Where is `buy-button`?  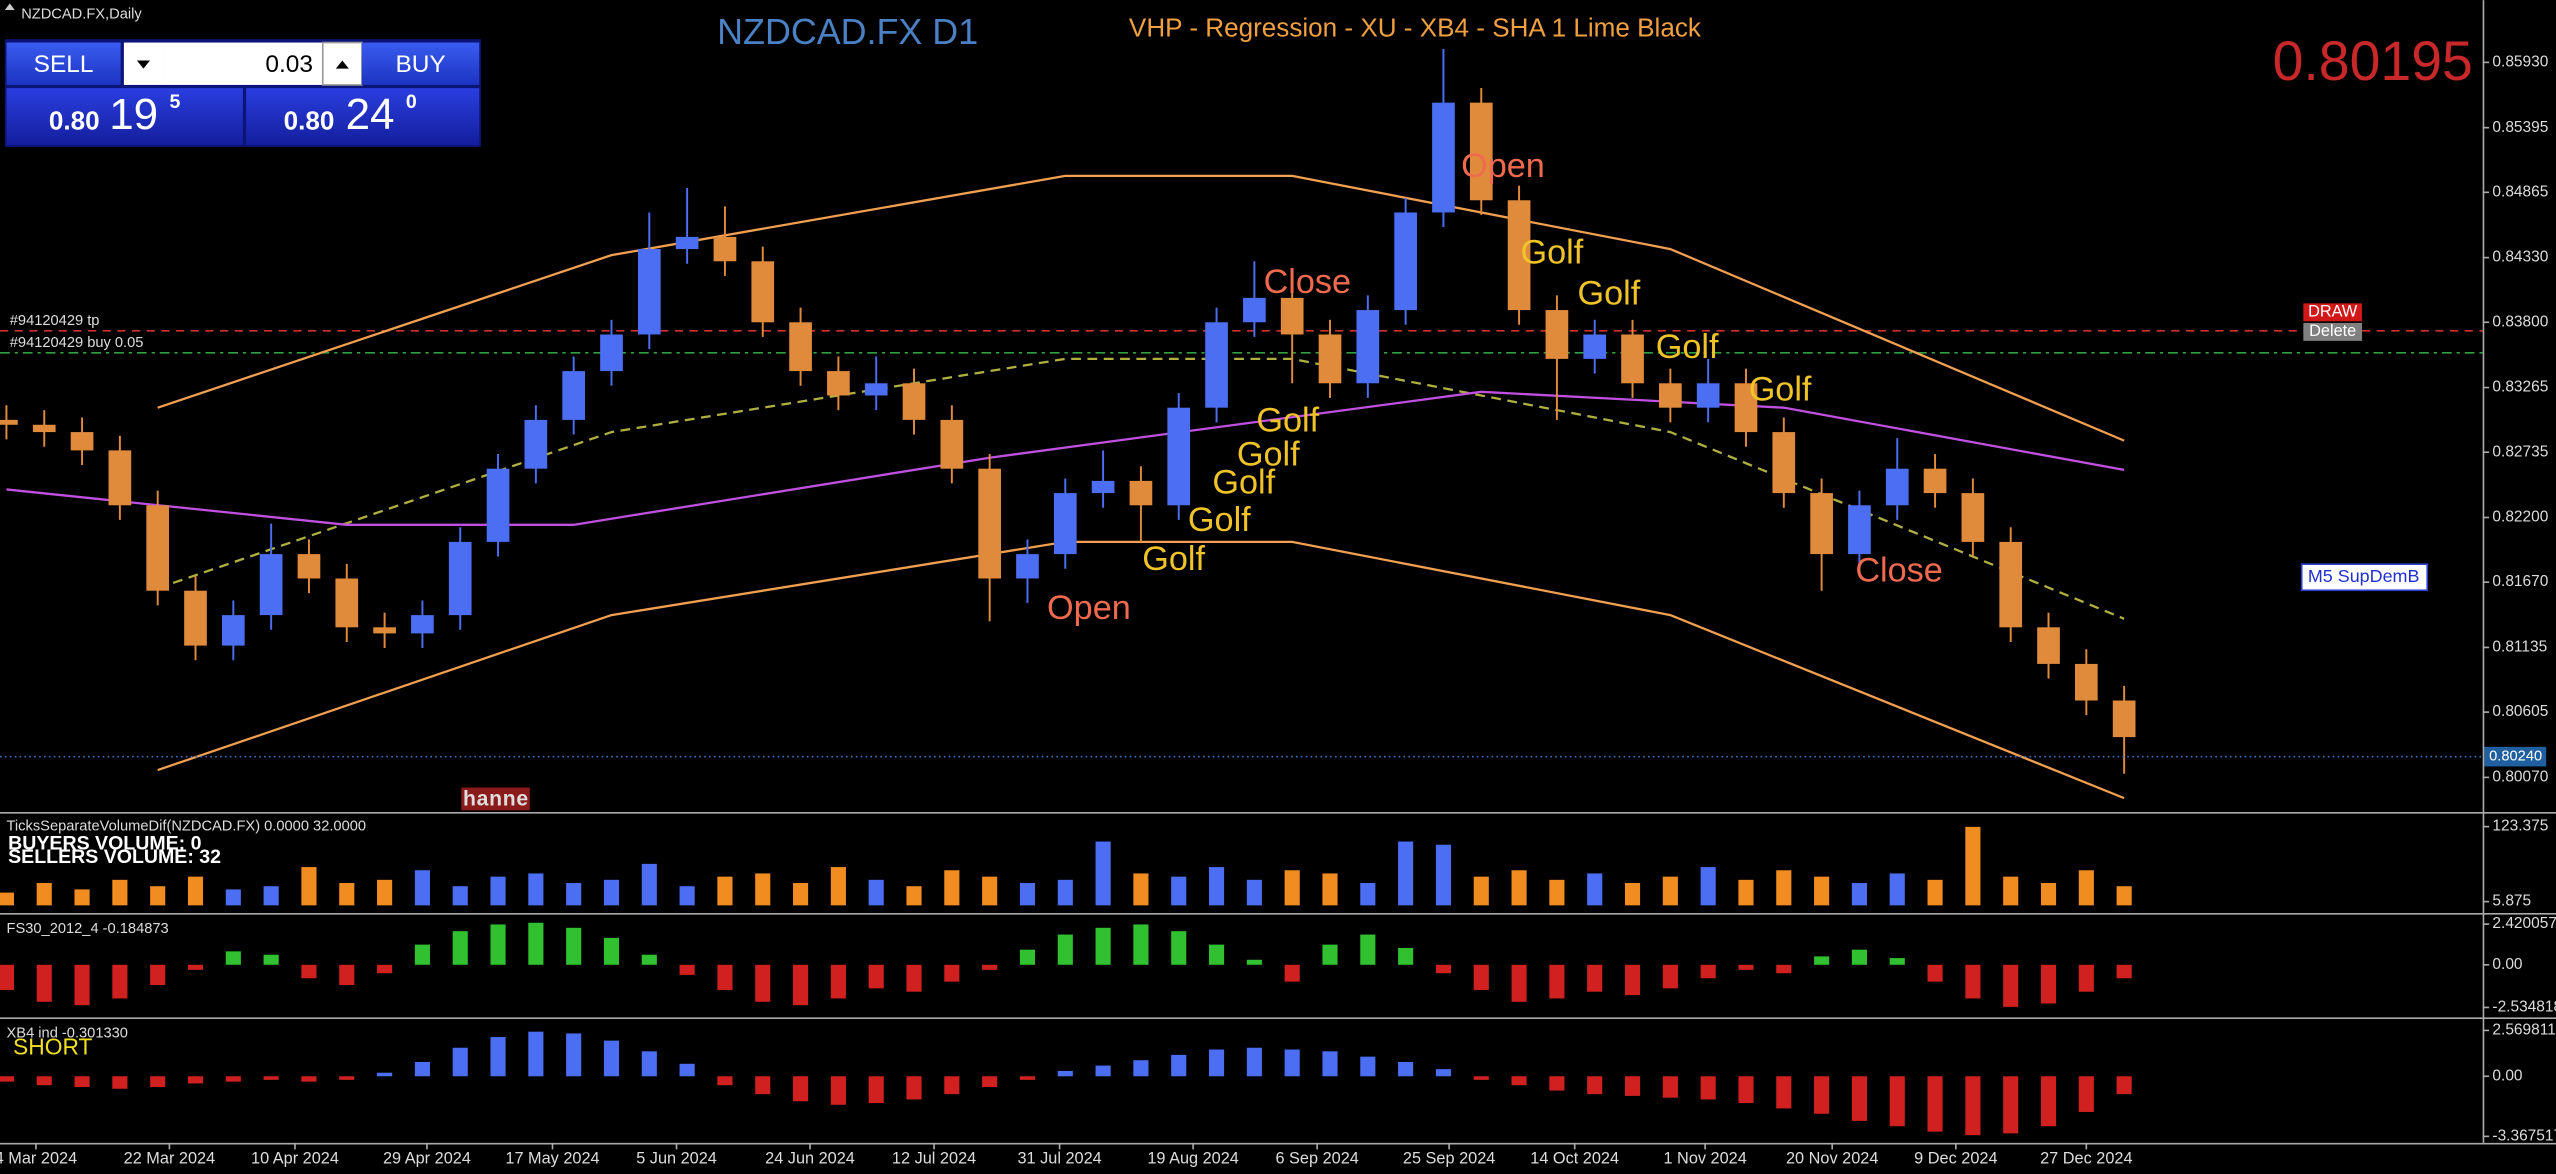
buy-button is located at coordinates (420, 63).